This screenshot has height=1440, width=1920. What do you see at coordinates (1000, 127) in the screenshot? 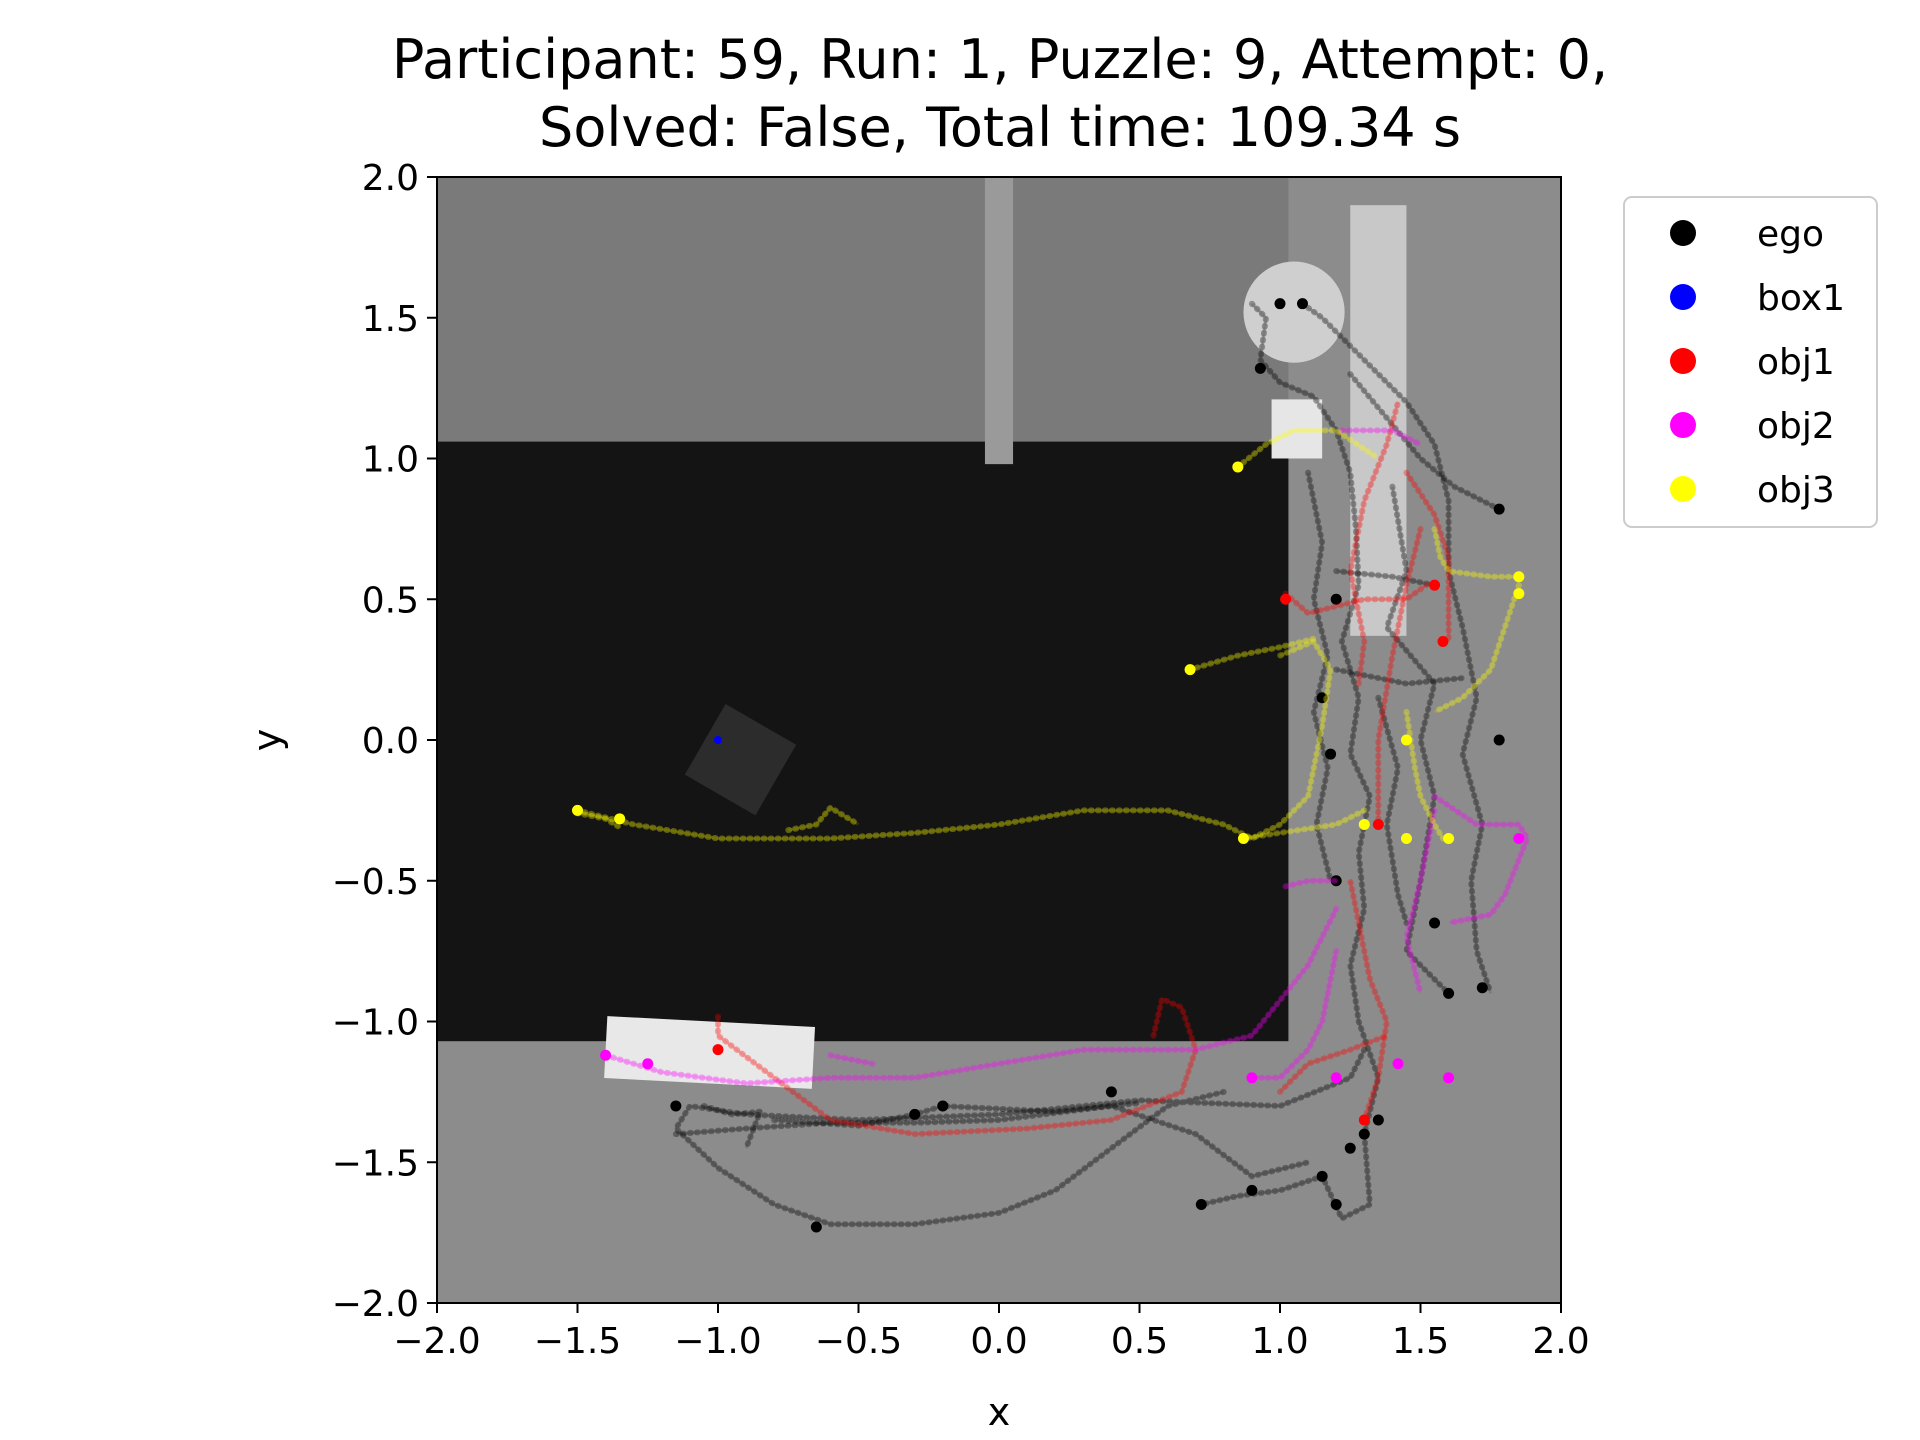
I see `chart-title-line-2: Solved: False, Total time: 109.34 s` at bounding box center [1000, 127].